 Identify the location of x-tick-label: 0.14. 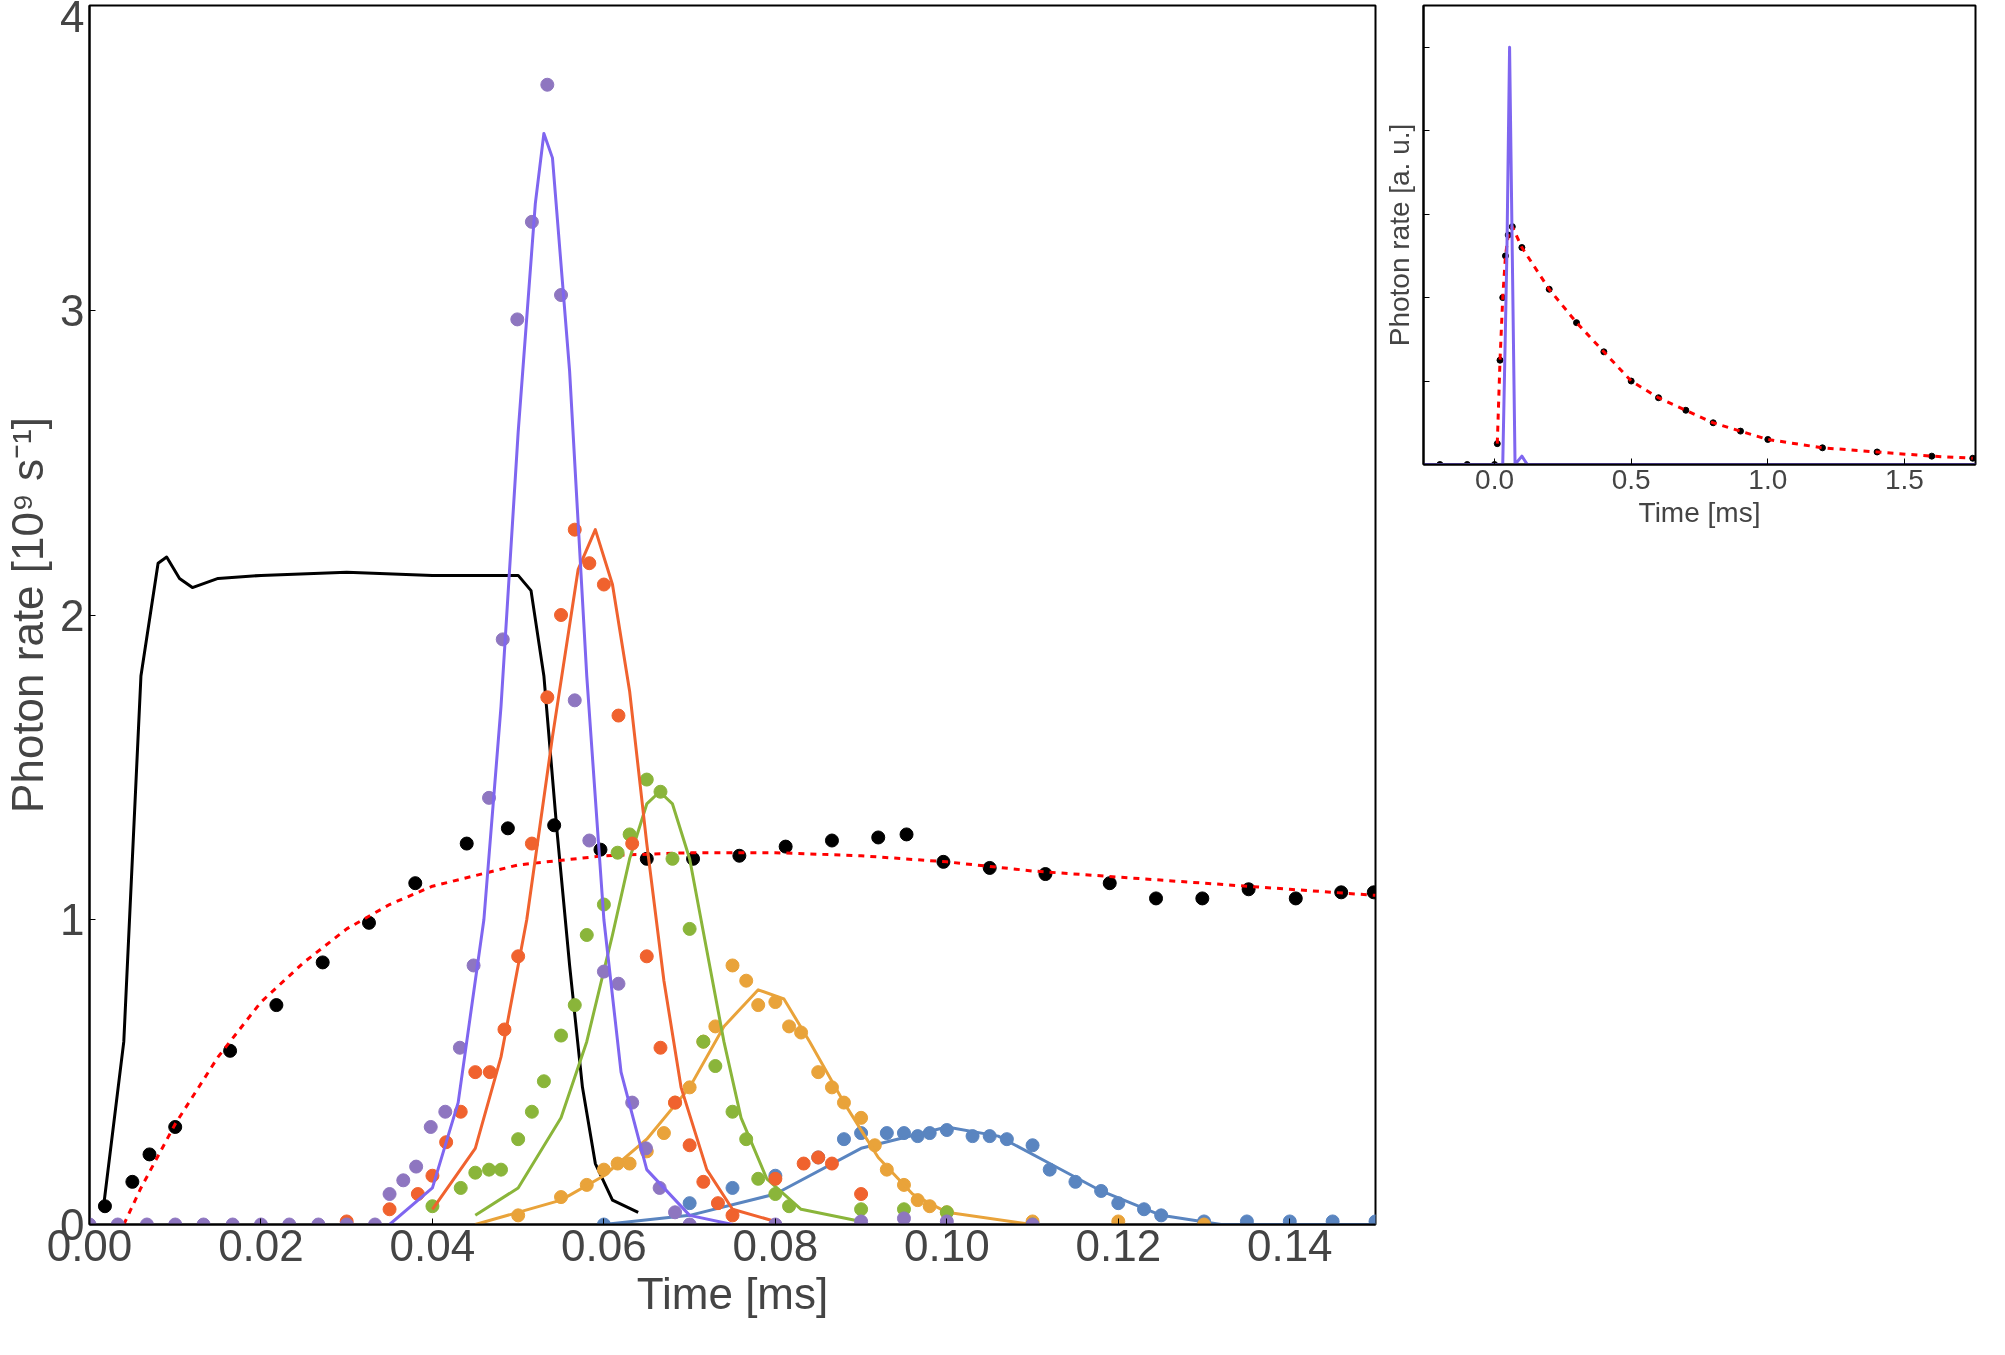
(1289, 1245).